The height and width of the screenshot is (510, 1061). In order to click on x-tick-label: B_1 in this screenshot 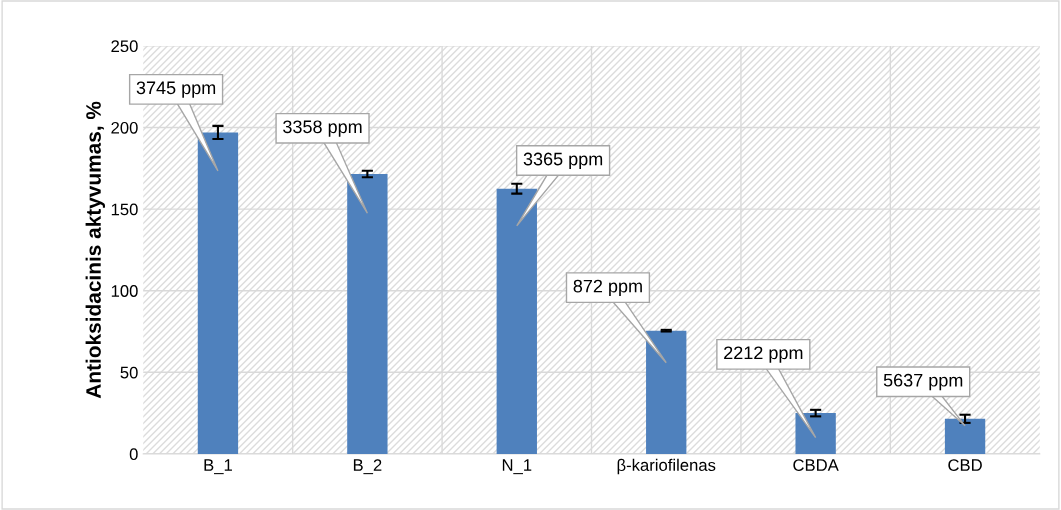, I will do `click(218, 467)`.